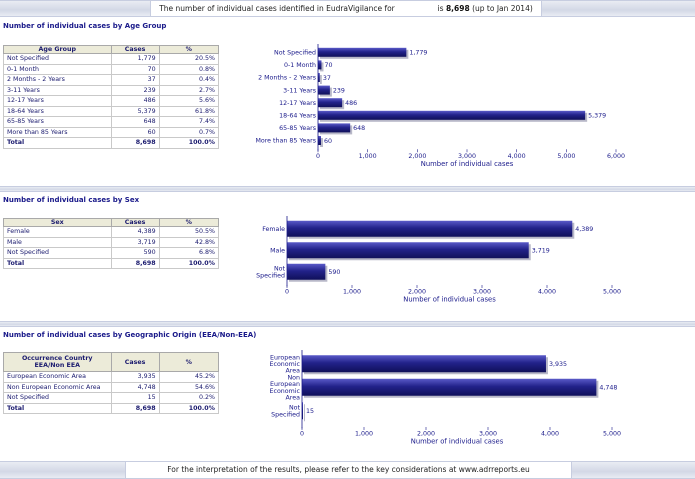 The height and width of the screenshot is (479, 695). What do you see at coordinates (135, 263) in the screenshot?
I see `cases-cell: 8,698` at bounding box center [135, 263].